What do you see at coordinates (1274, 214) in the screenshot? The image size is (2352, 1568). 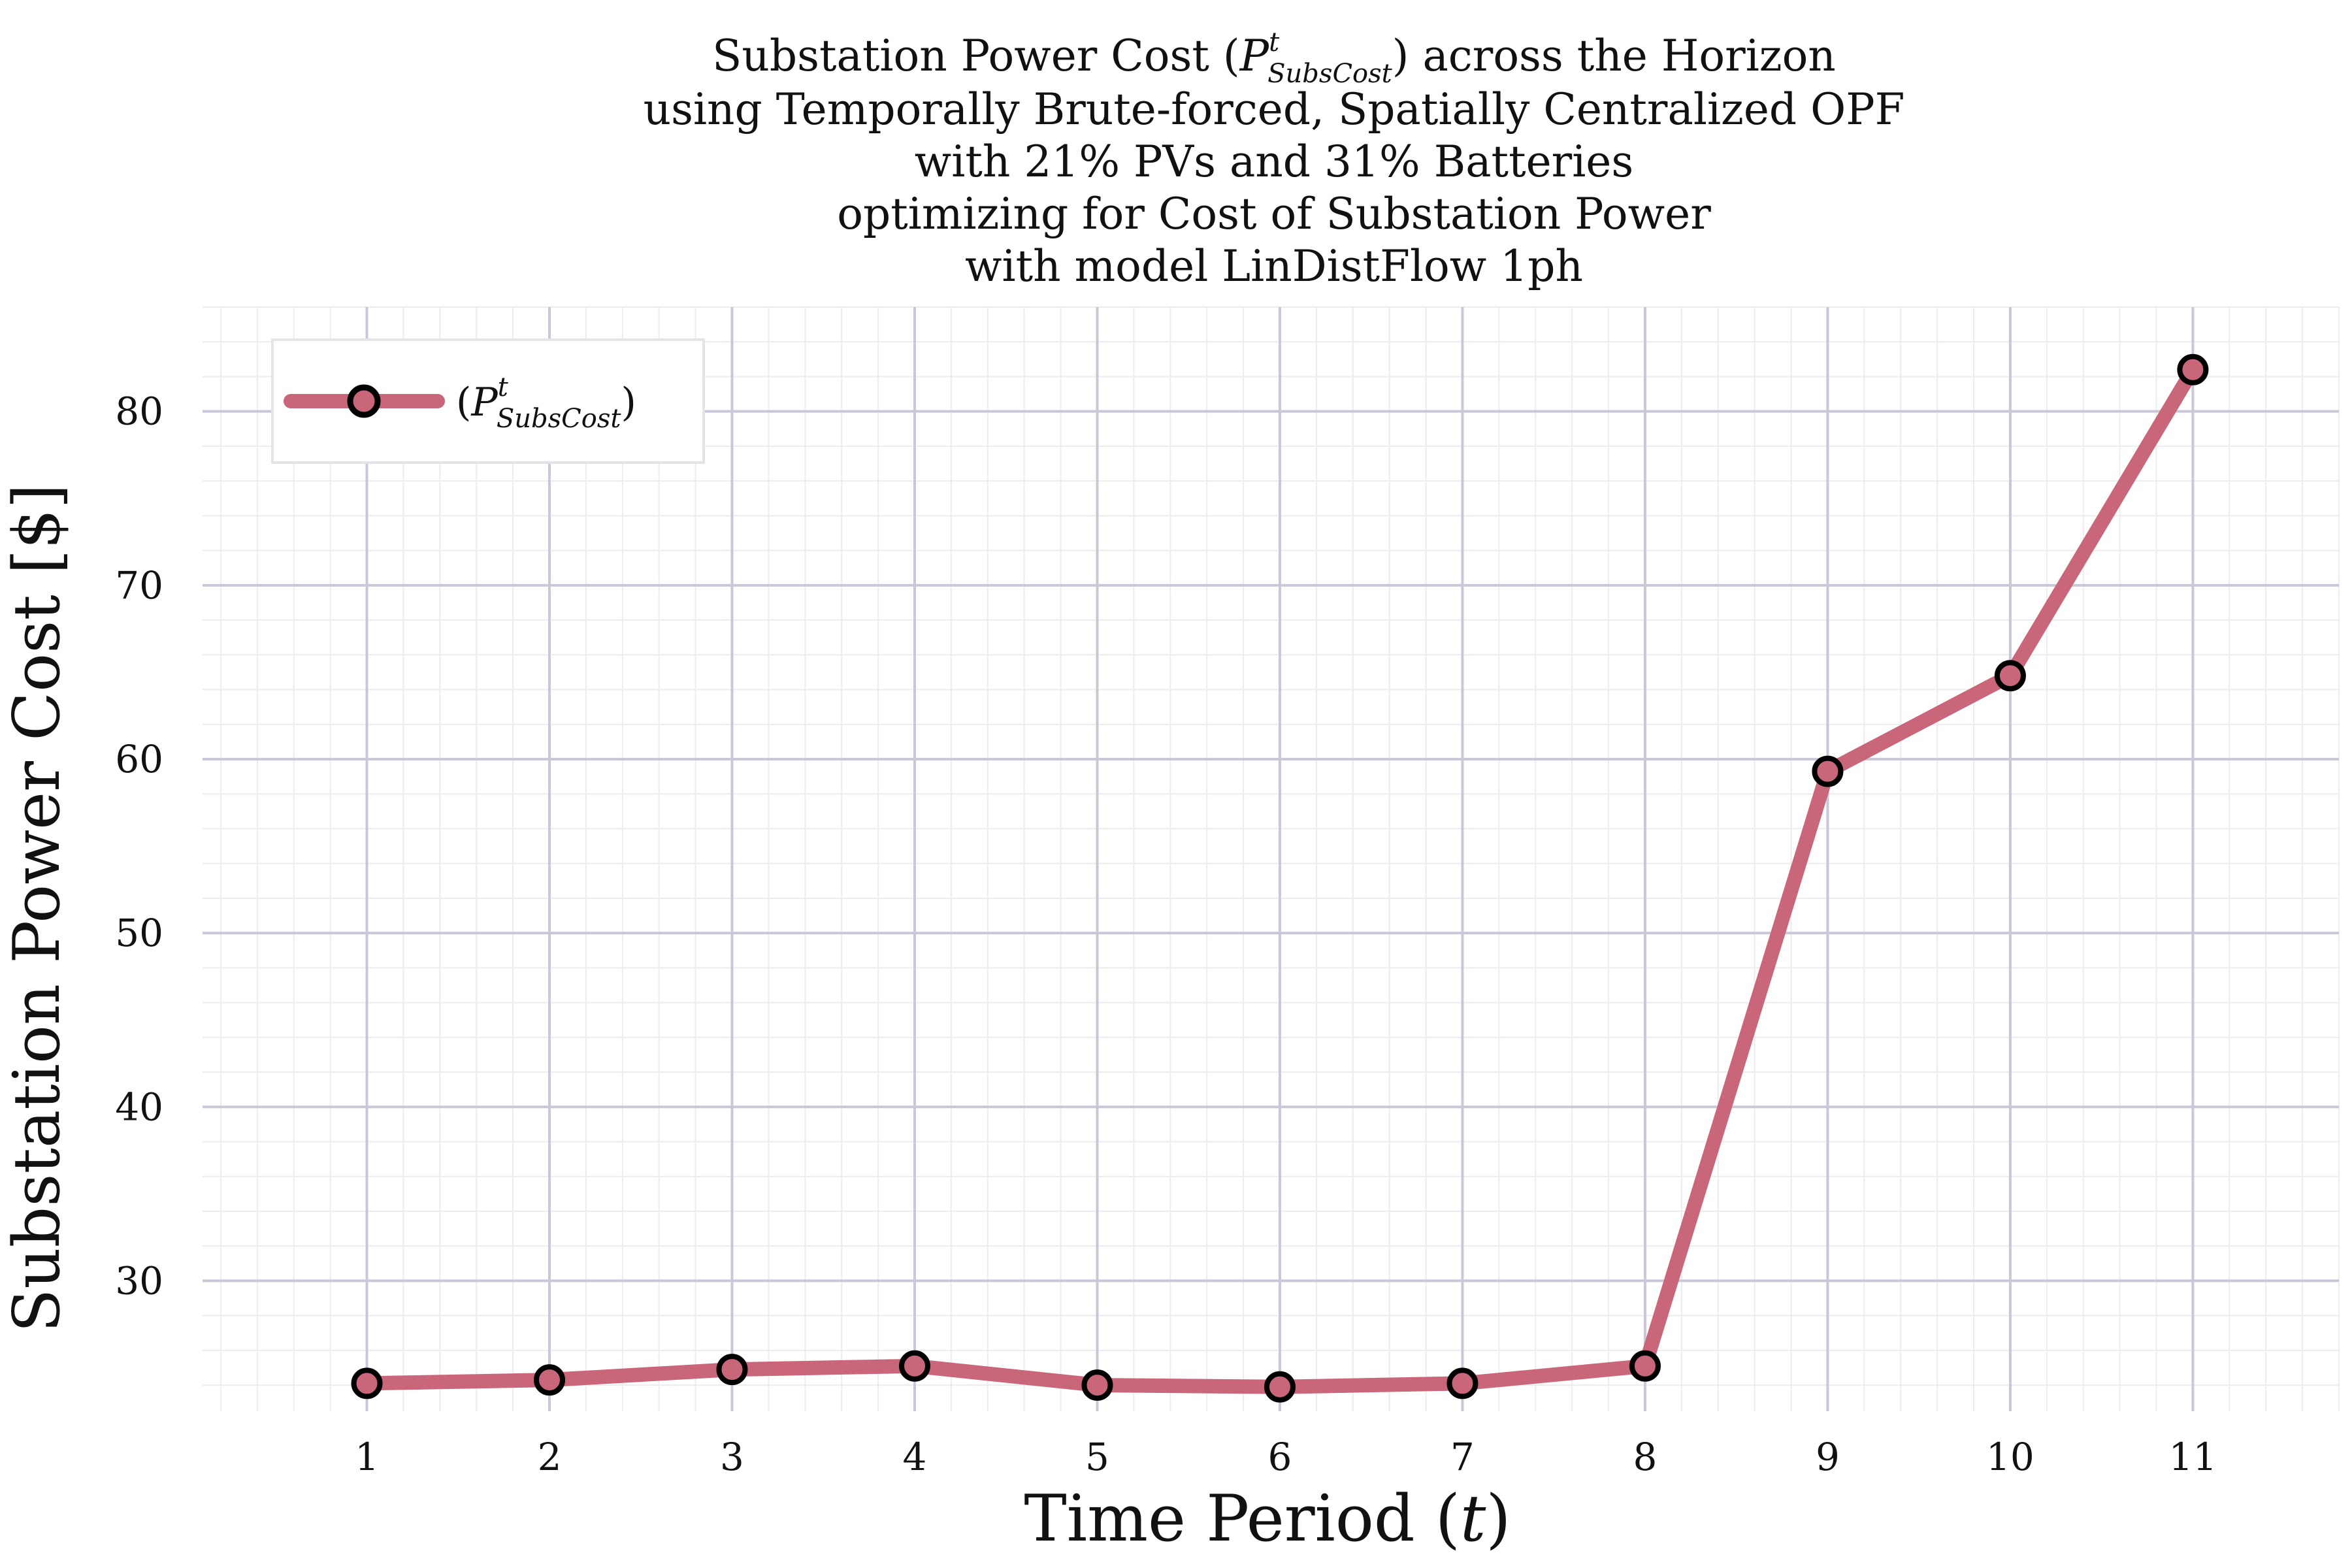 I see `title-line-4: optimizing for Cost of Substation Power` at bounding box center [1274, 214].